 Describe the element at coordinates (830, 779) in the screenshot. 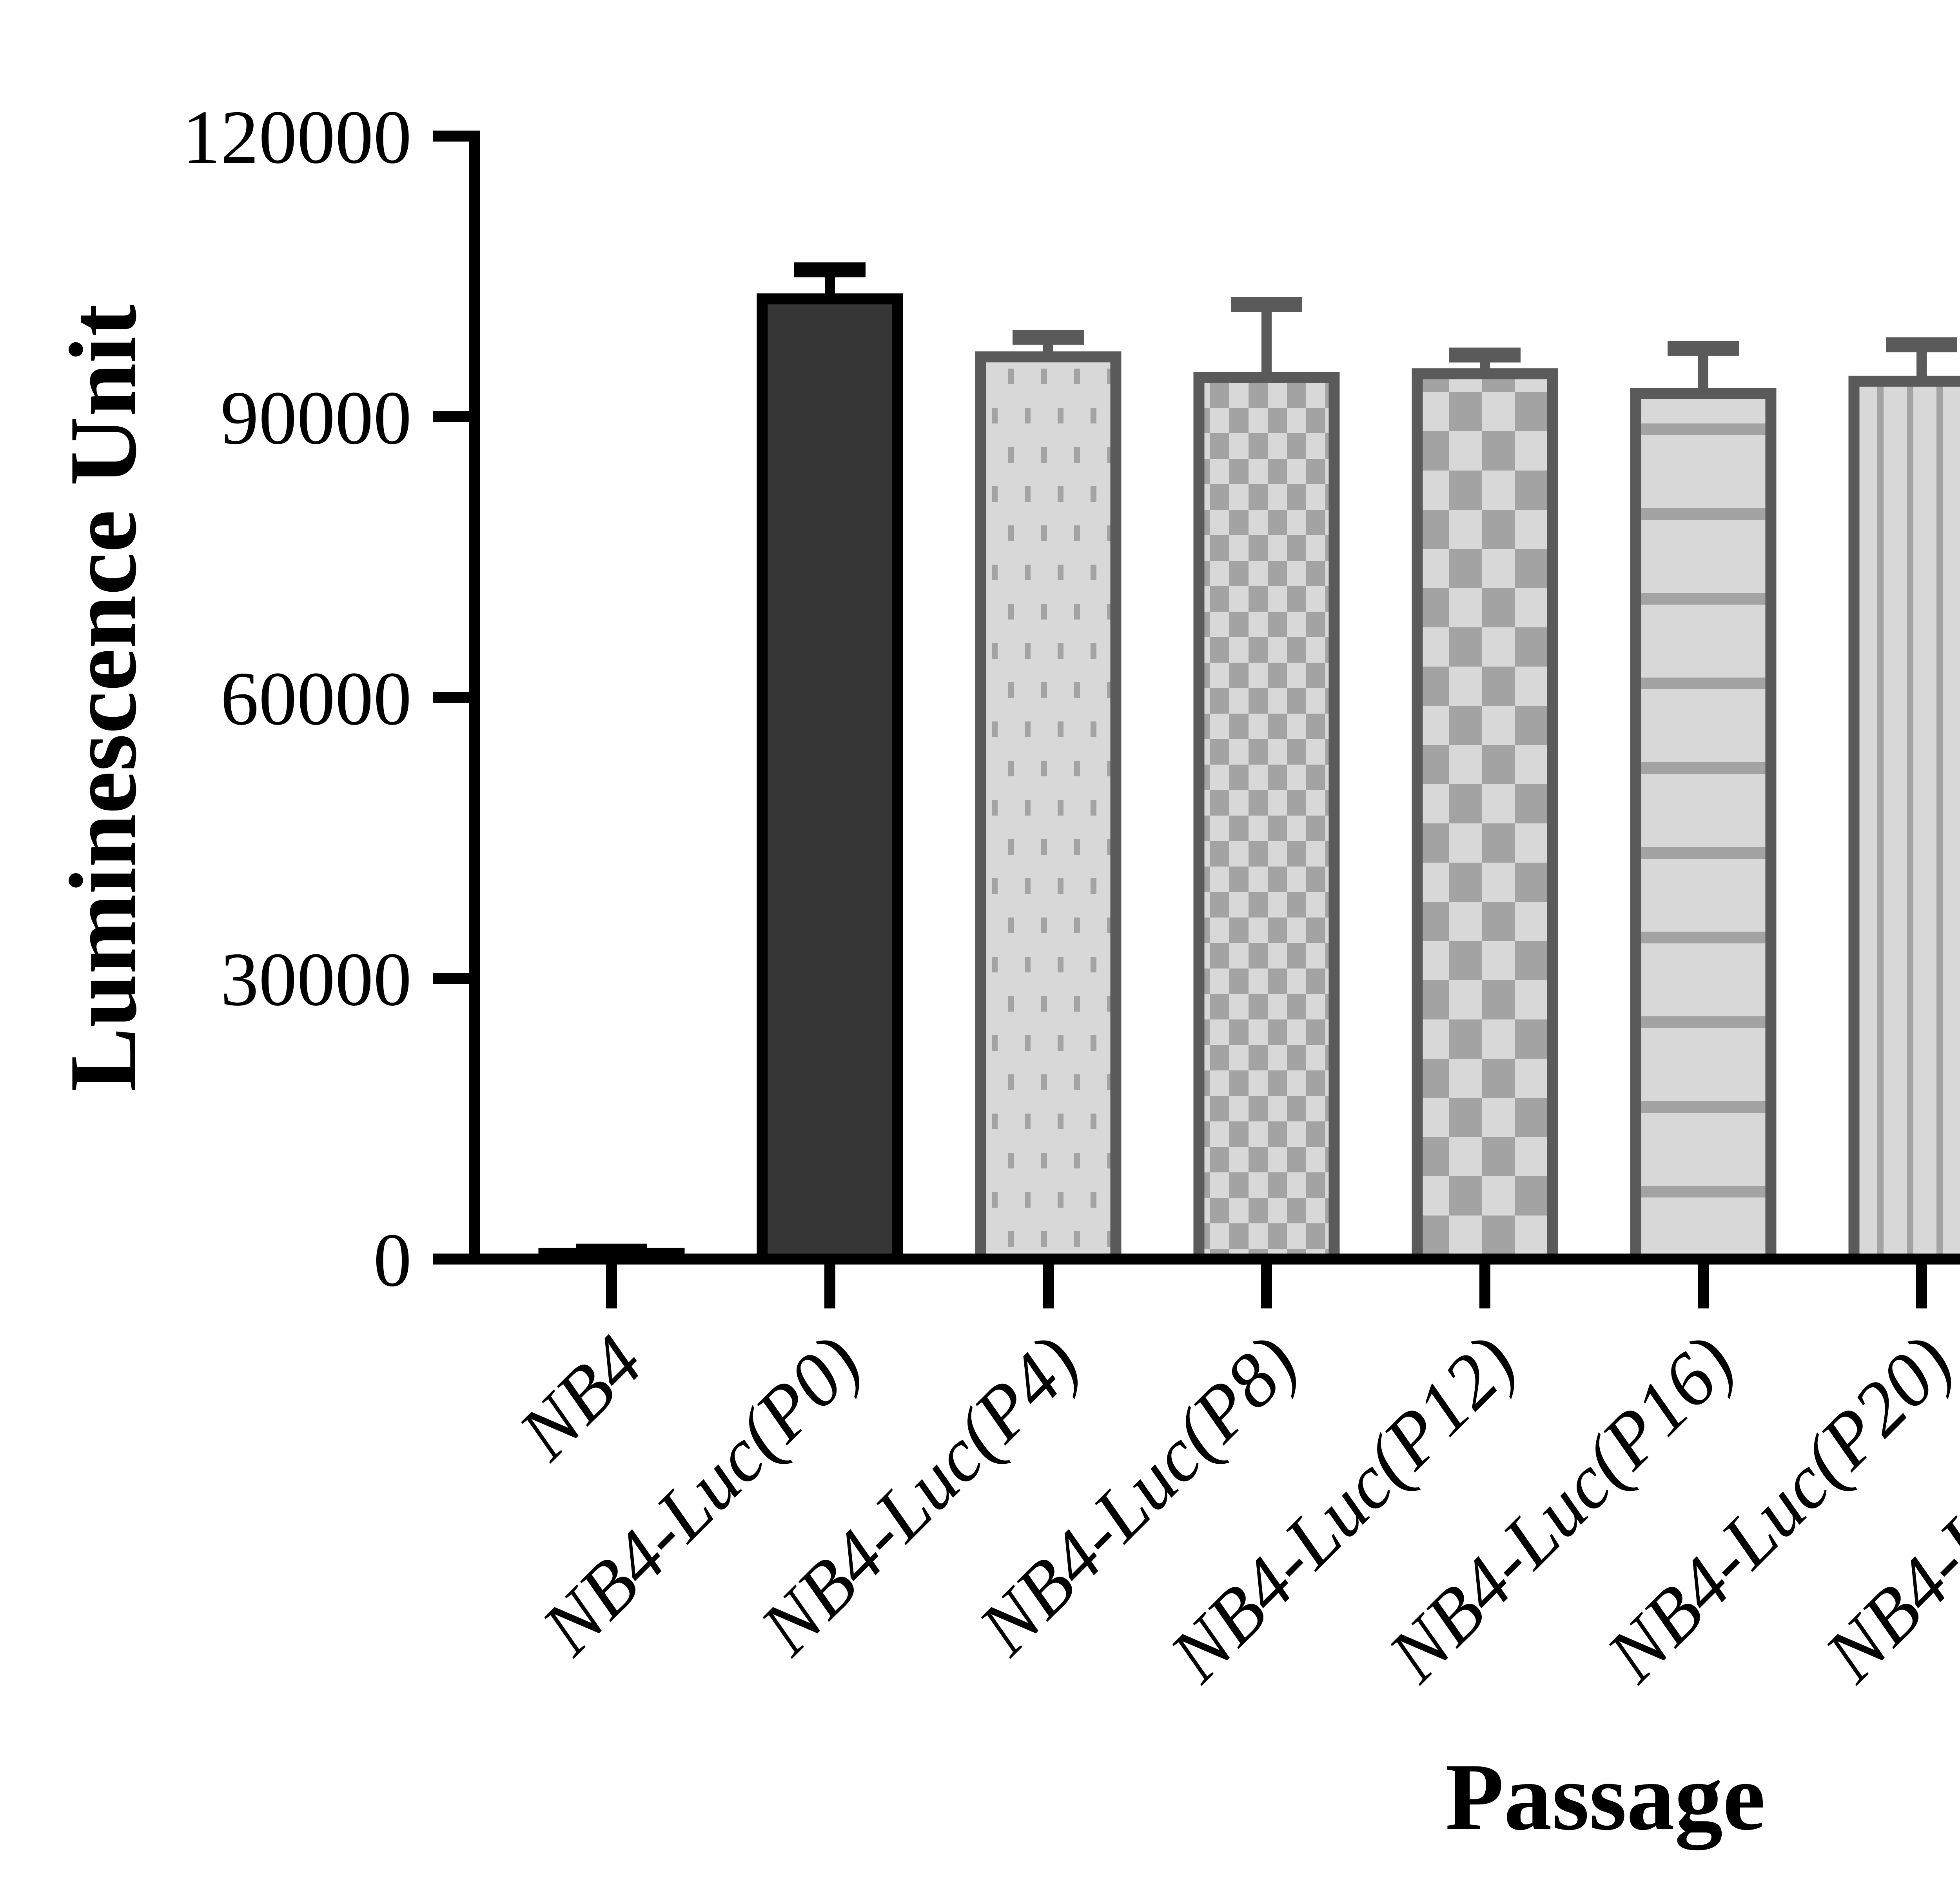

I see `bar-NB4-Luc(P0)` at that location.